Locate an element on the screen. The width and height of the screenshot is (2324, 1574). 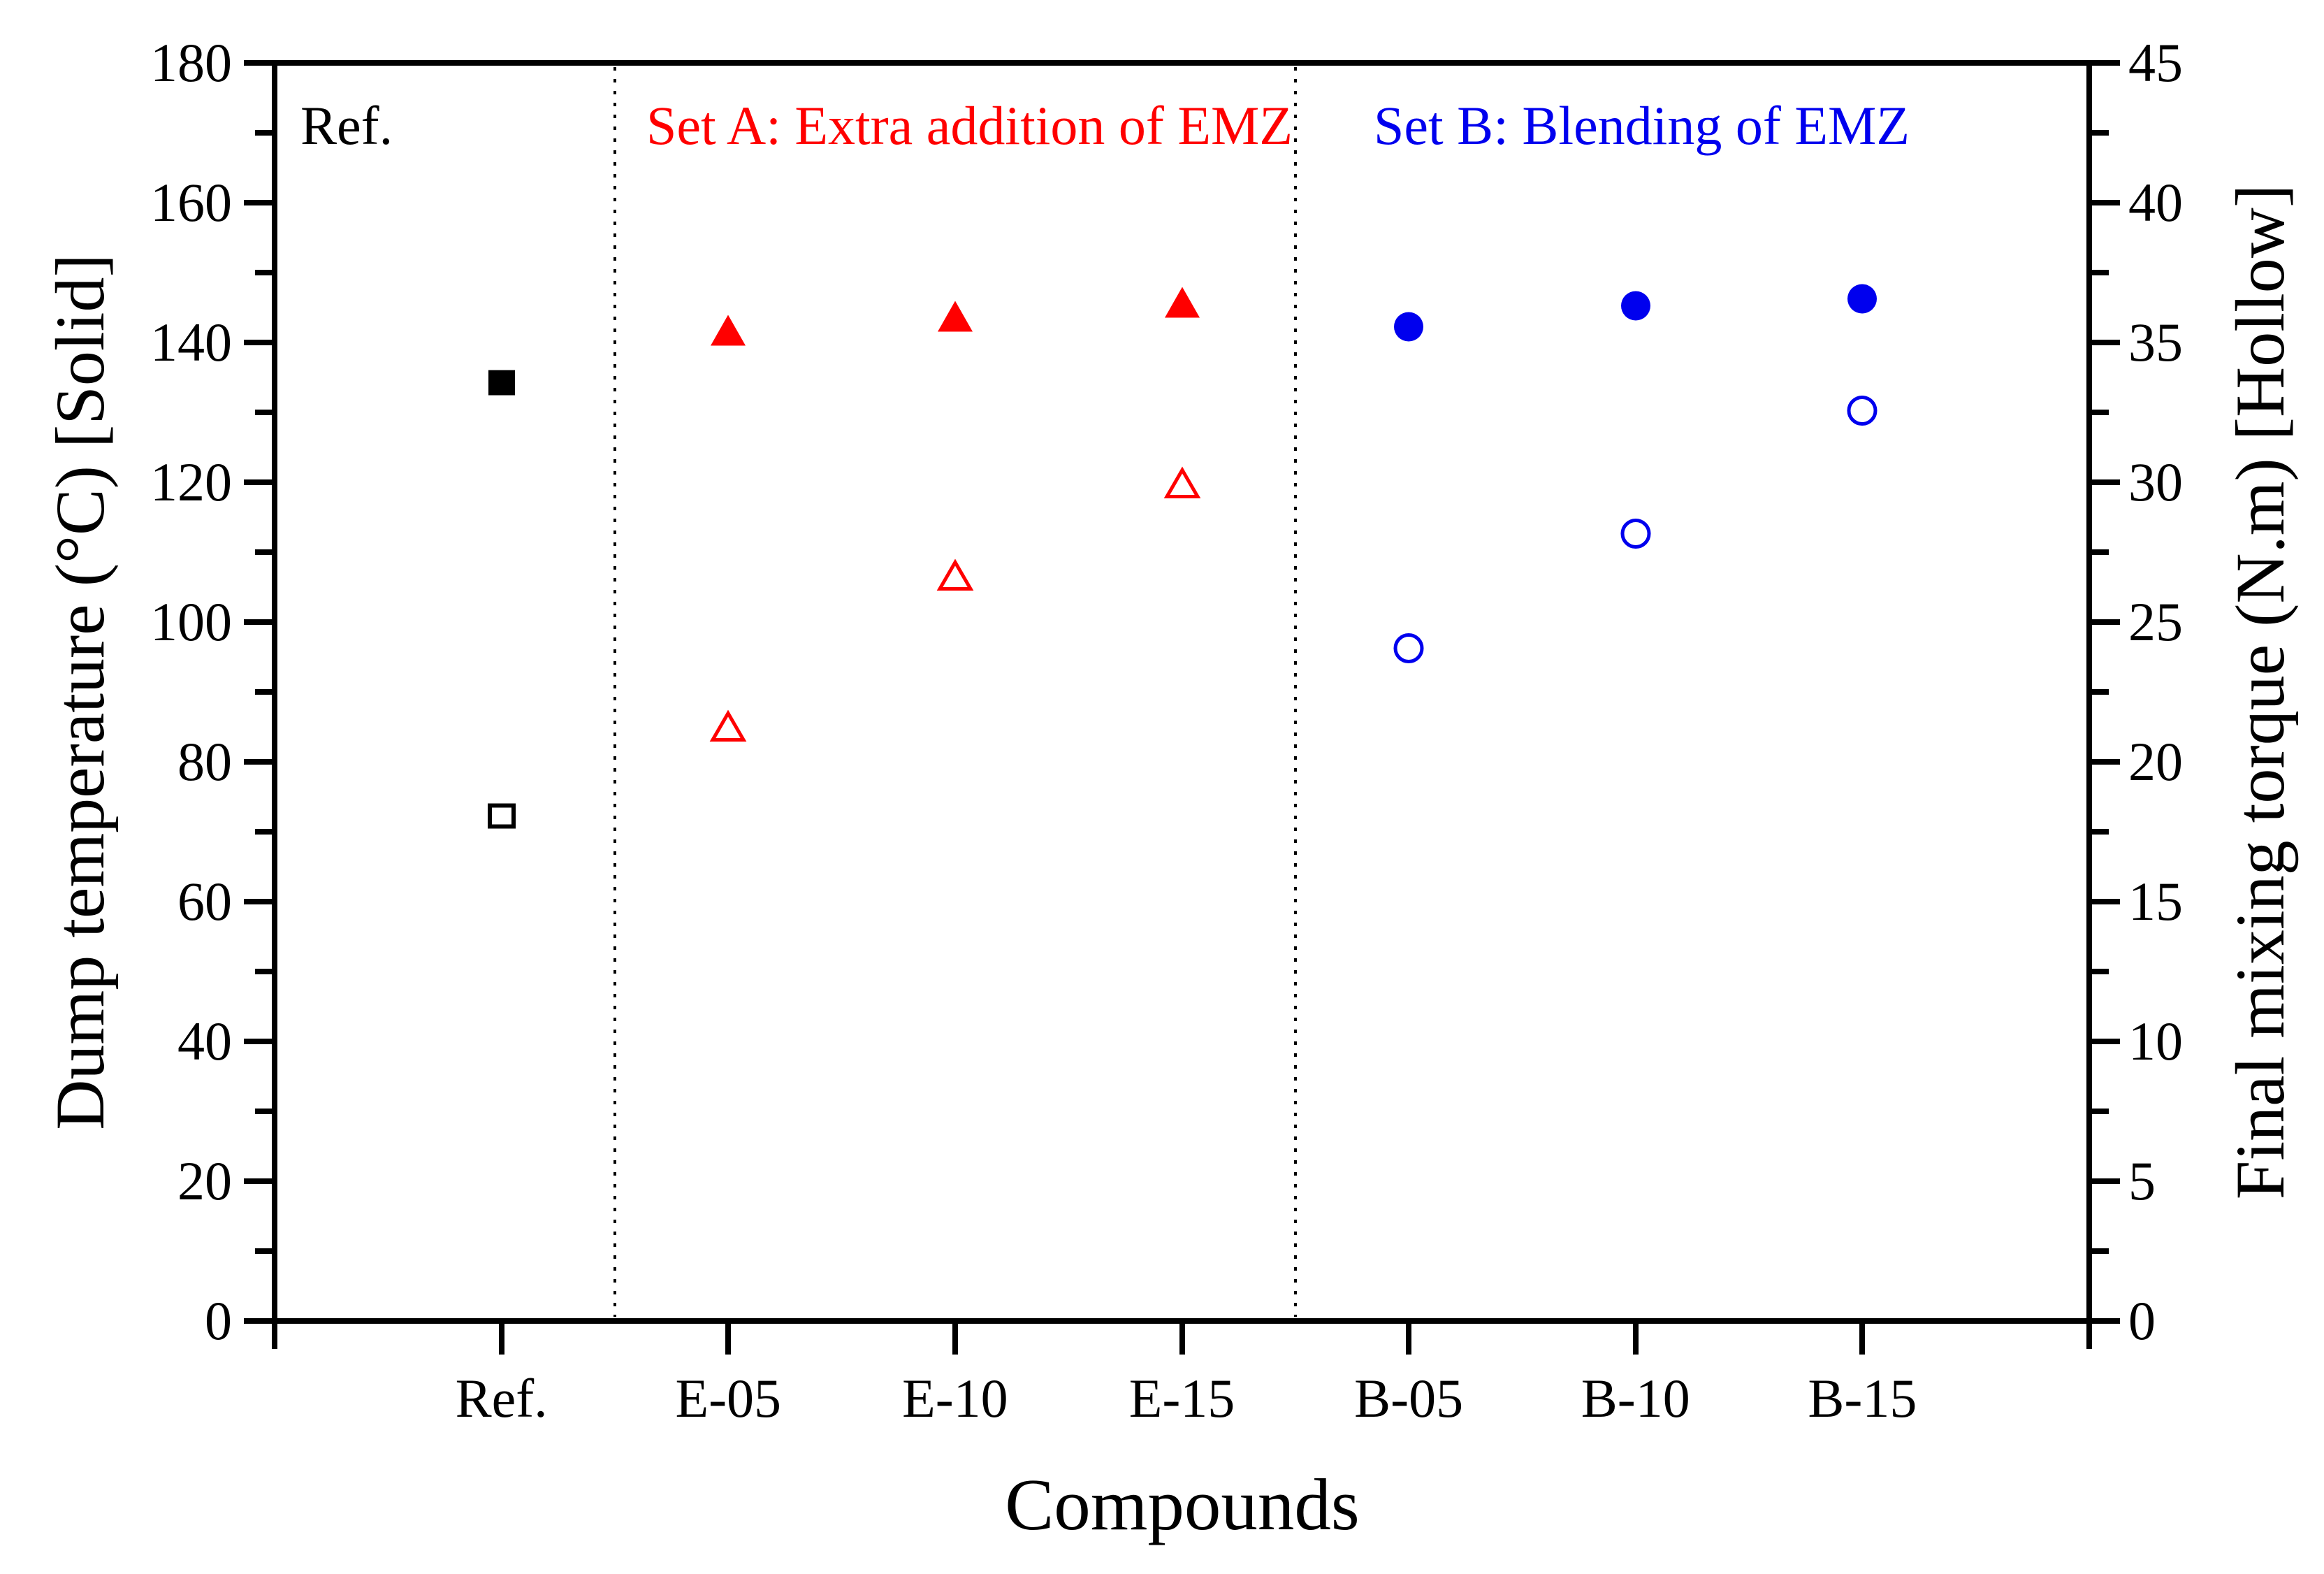
left-tick-label: 140 is located at coordinates (191, 342).